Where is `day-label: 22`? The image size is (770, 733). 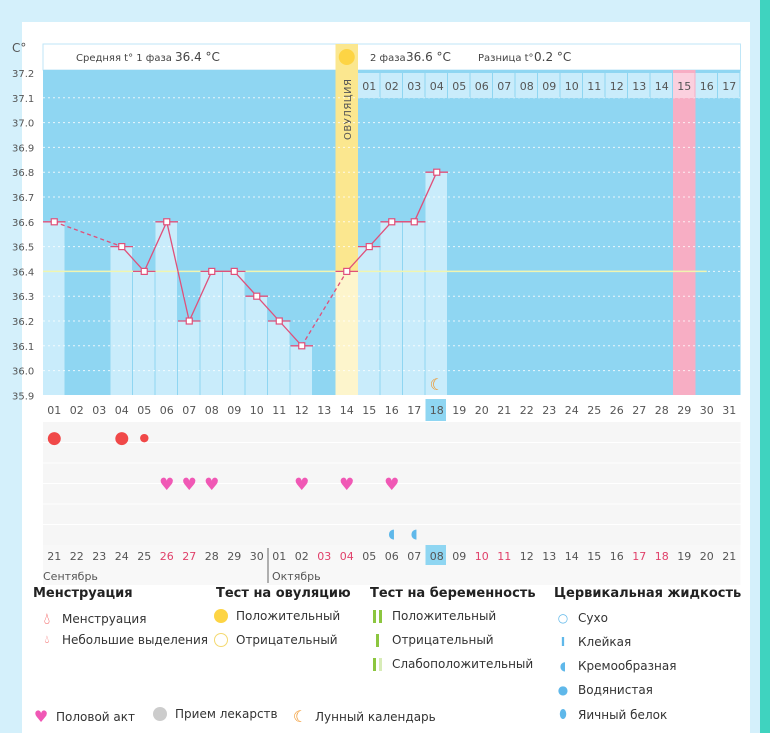 day-label: 22 is located at coordinates (527, 410).